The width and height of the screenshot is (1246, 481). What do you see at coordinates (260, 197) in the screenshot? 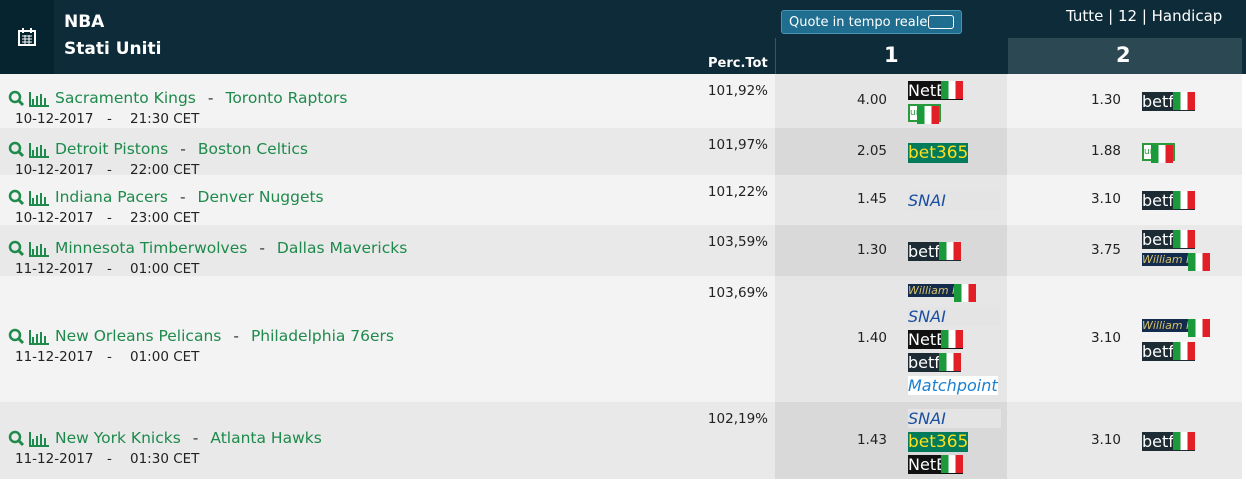
I see `away-team: Denver Nuggets` at bounding box center [260, 197].